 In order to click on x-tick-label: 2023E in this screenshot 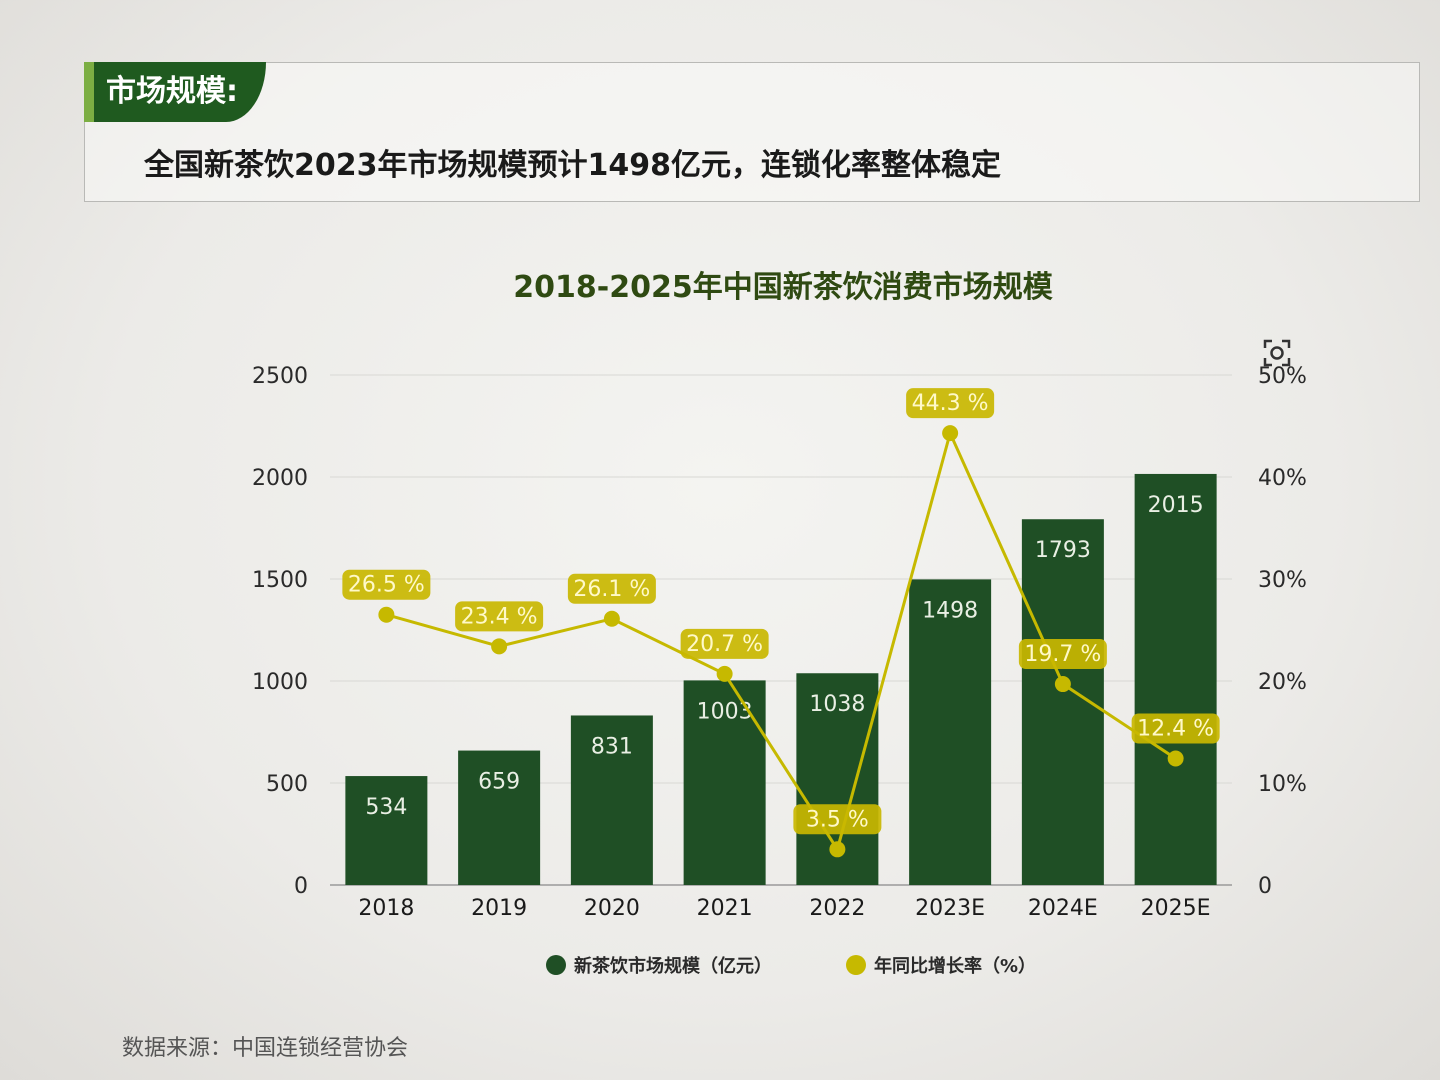, I will do `click(950, 908)`.